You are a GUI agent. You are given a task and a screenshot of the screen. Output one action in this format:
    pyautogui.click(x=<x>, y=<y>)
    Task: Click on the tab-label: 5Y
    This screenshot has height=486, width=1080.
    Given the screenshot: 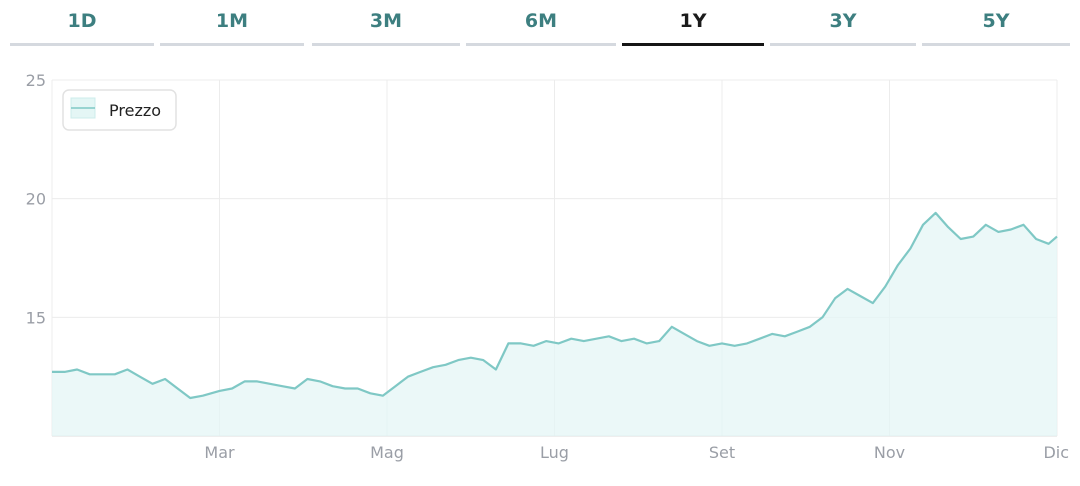 What is the action you would take?
    pyautogui.click(x=996, y=21)
    